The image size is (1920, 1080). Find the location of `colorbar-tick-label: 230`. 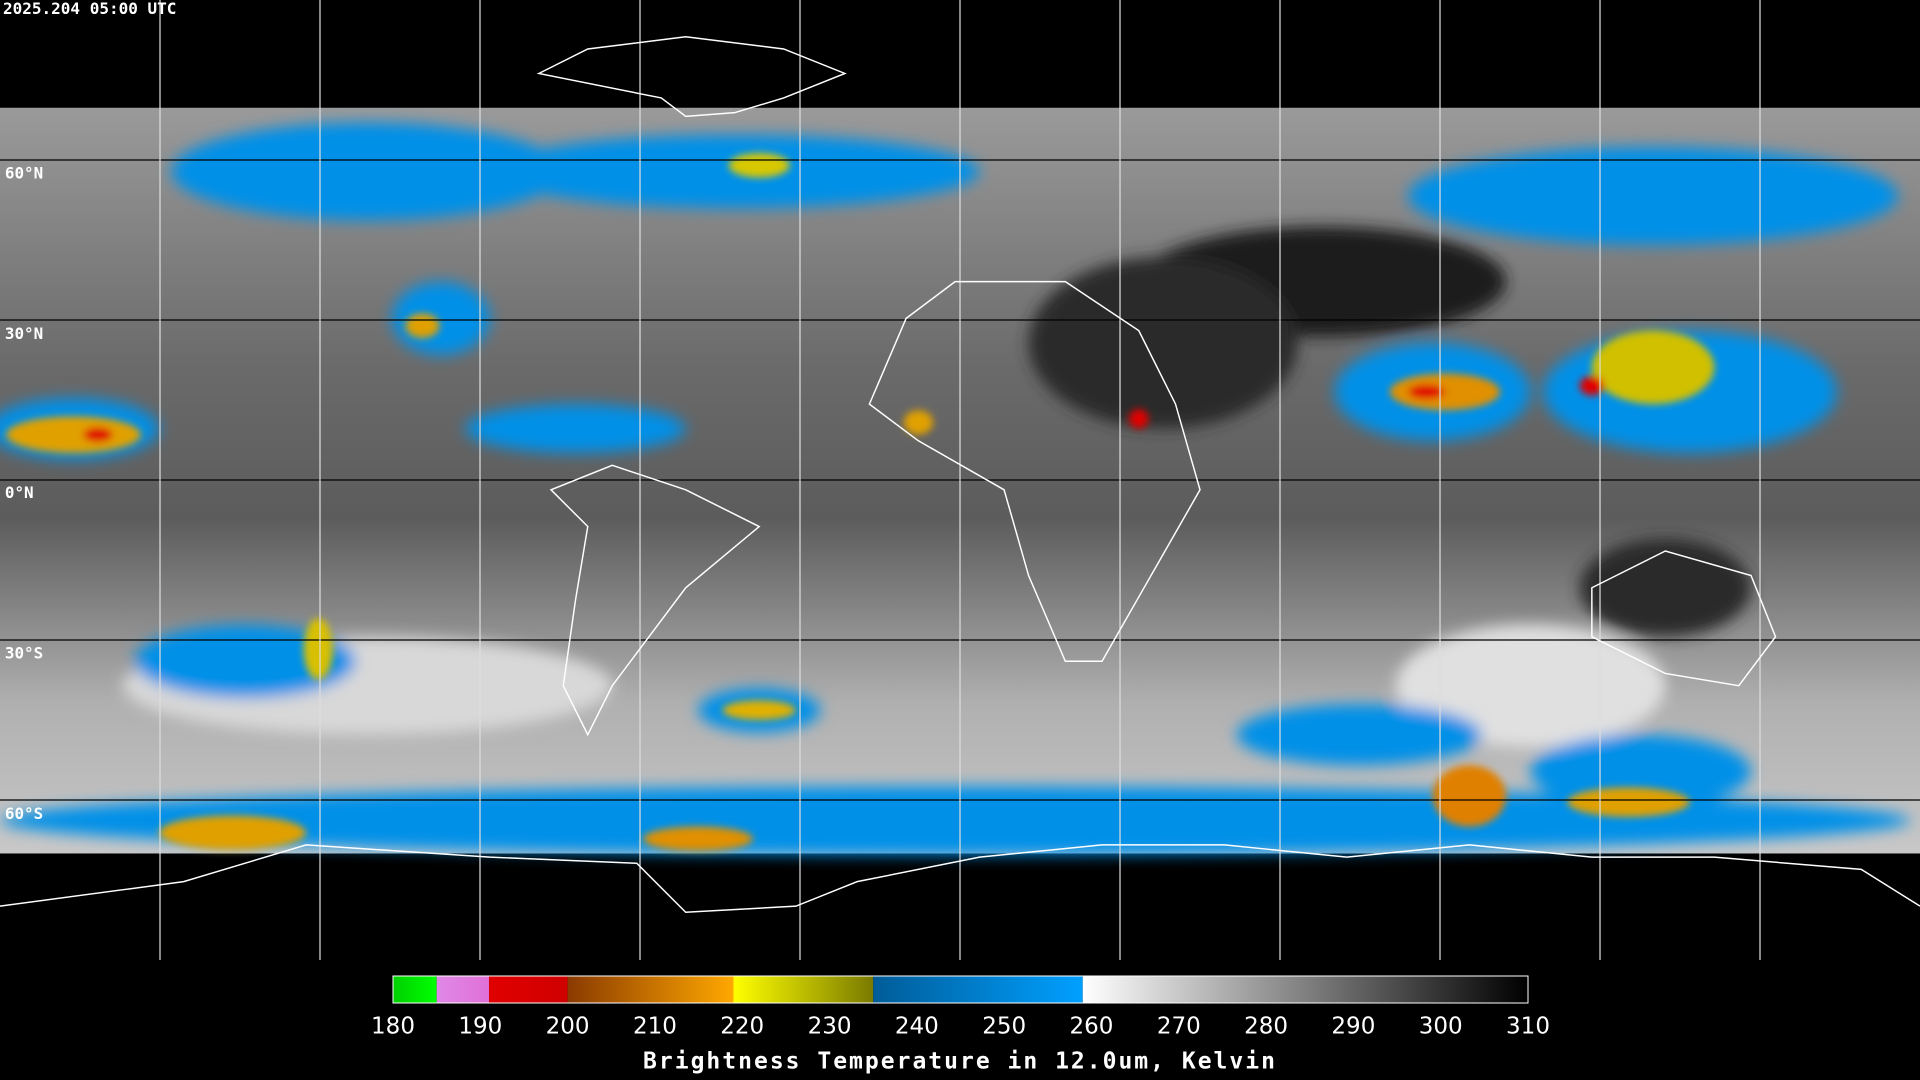

colorbar-tick-label: 230 is located at coordinates (830, 1027).